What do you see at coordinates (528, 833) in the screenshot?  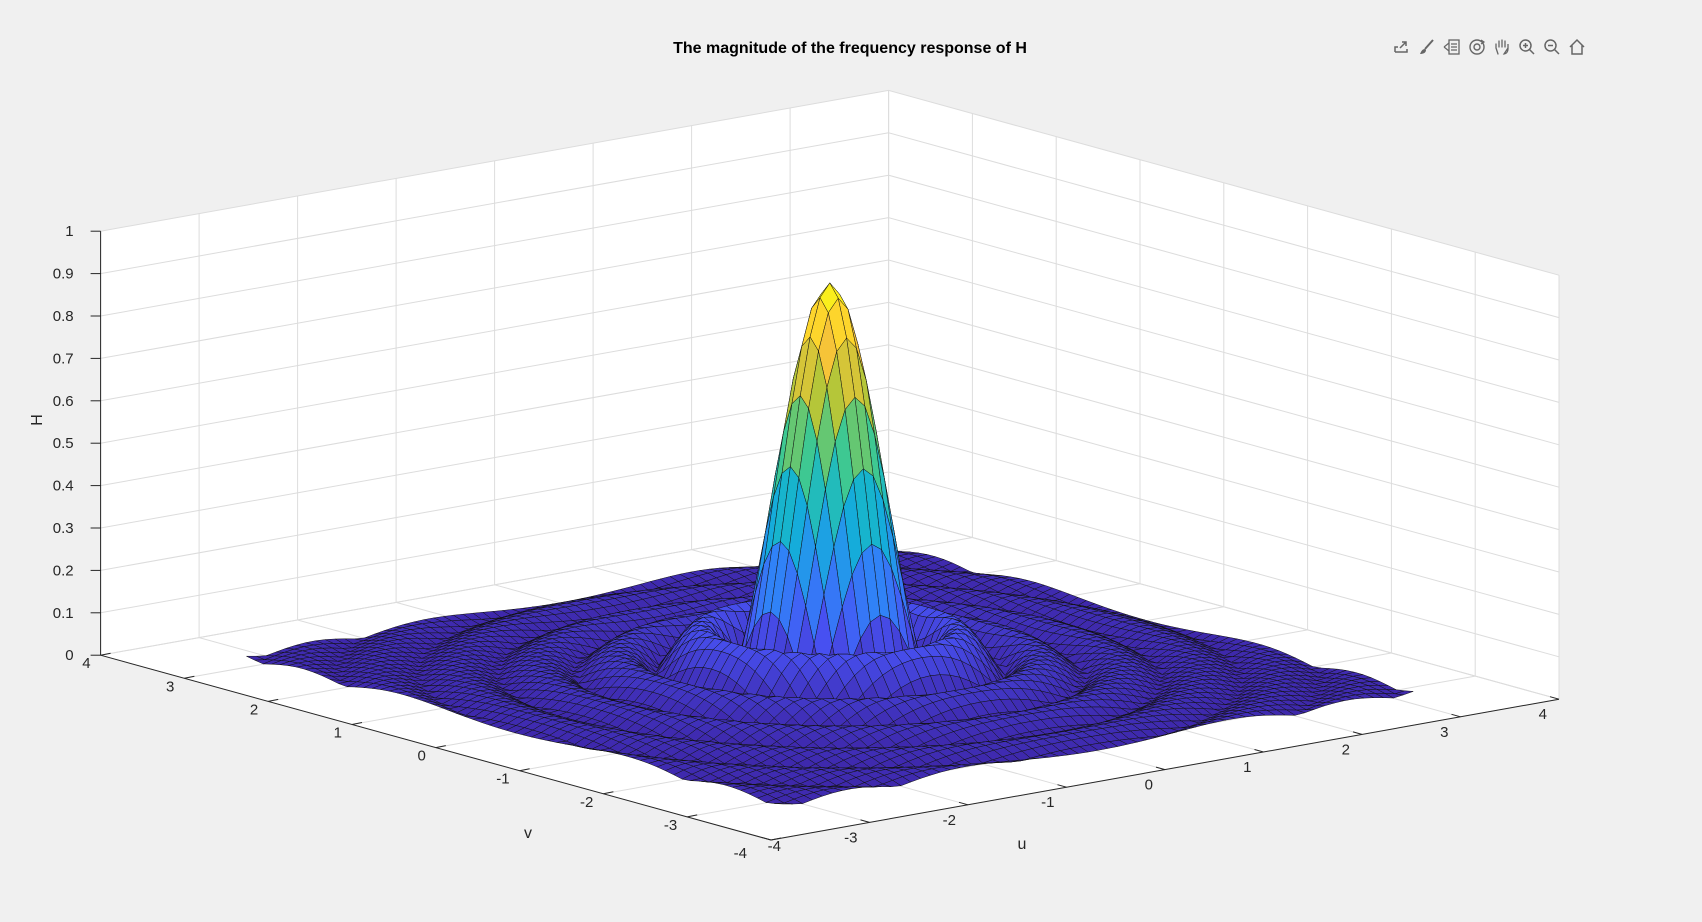 I see `y-axis-label: v` at bounding box center [528, 833].